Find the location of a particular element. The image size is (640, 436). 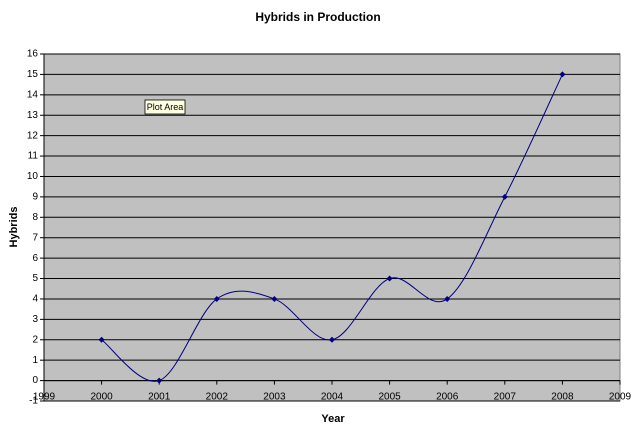

y-tick-label: 6 is located at coordinates (35, 258).